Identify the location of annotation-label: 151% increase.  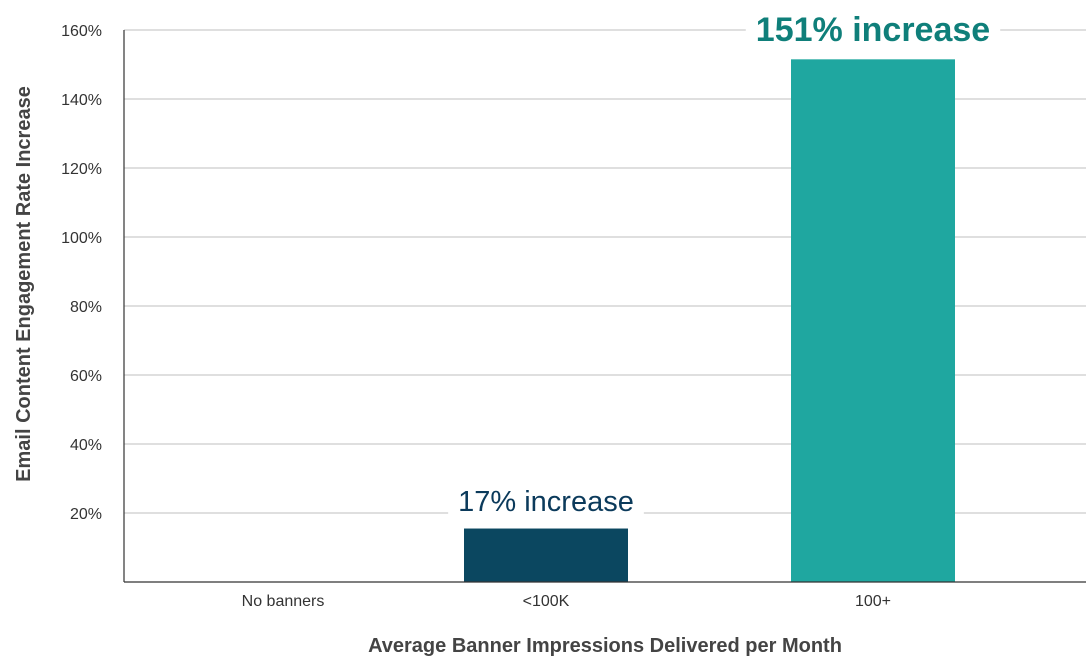
(873, 30).